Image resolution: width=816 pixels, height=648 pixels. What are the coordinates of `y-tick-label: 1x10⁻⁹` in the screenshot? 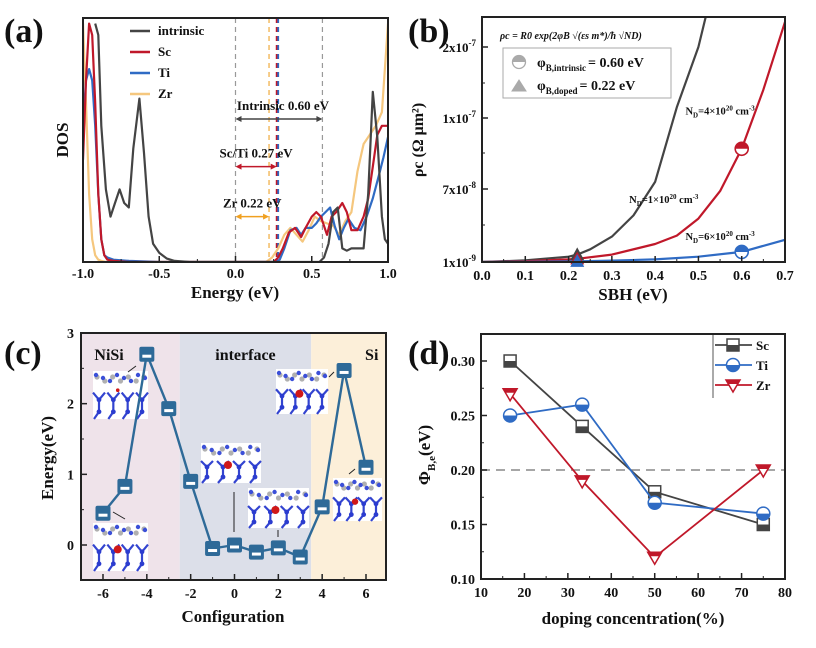 It's located at (460, 261).